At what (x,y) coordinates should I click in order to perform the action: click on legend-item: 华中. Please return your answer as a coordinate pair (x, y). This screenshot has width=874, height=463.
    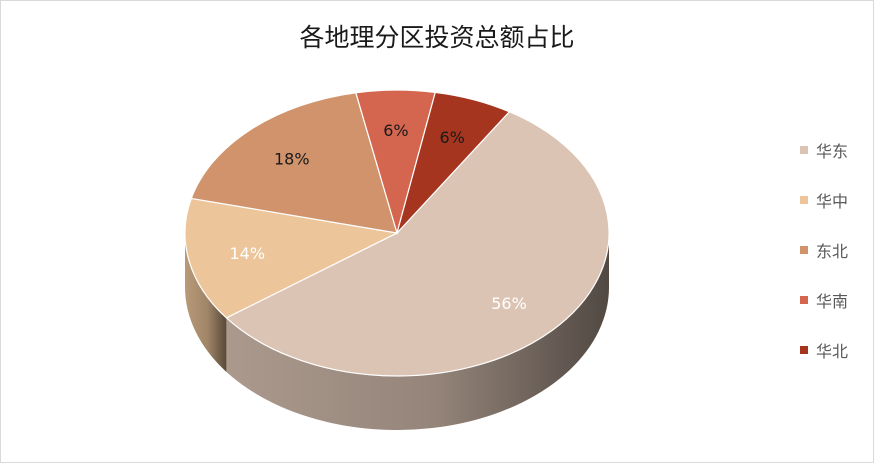
    Looking at the image, I should click on (824, 200).